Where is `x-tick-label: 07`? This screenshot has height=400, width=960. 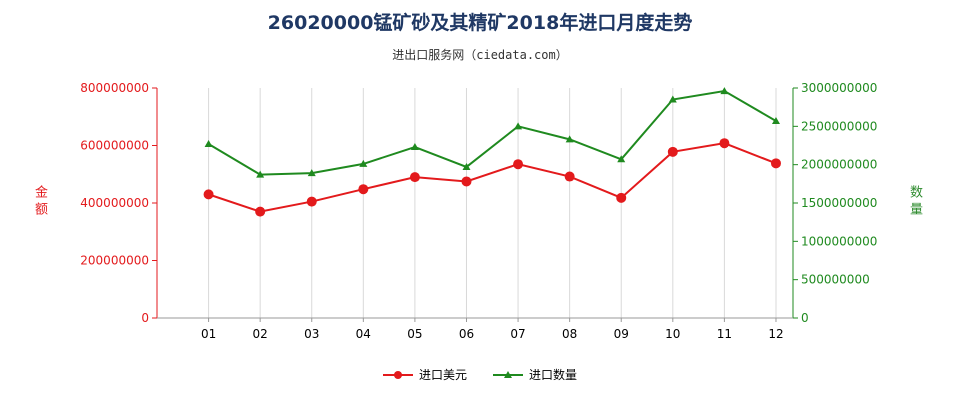
x-tick-label: 07 is located at coordinates (517, 334).